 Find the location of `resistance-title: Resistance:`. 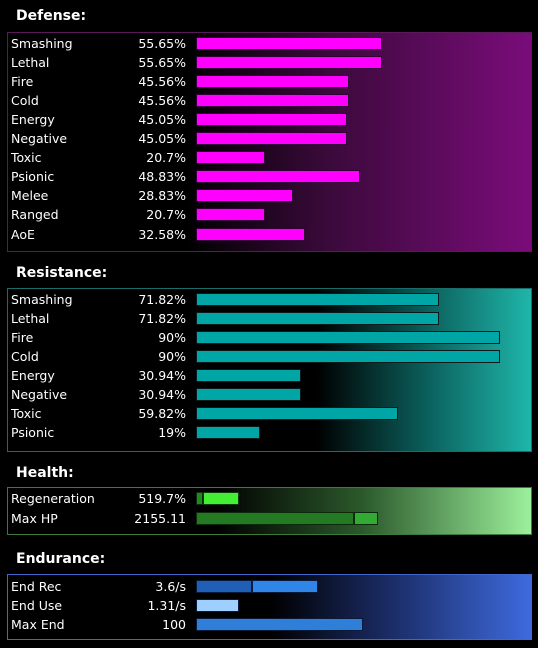

resistance-title: Resistance: is located at coordinates (62, 273).